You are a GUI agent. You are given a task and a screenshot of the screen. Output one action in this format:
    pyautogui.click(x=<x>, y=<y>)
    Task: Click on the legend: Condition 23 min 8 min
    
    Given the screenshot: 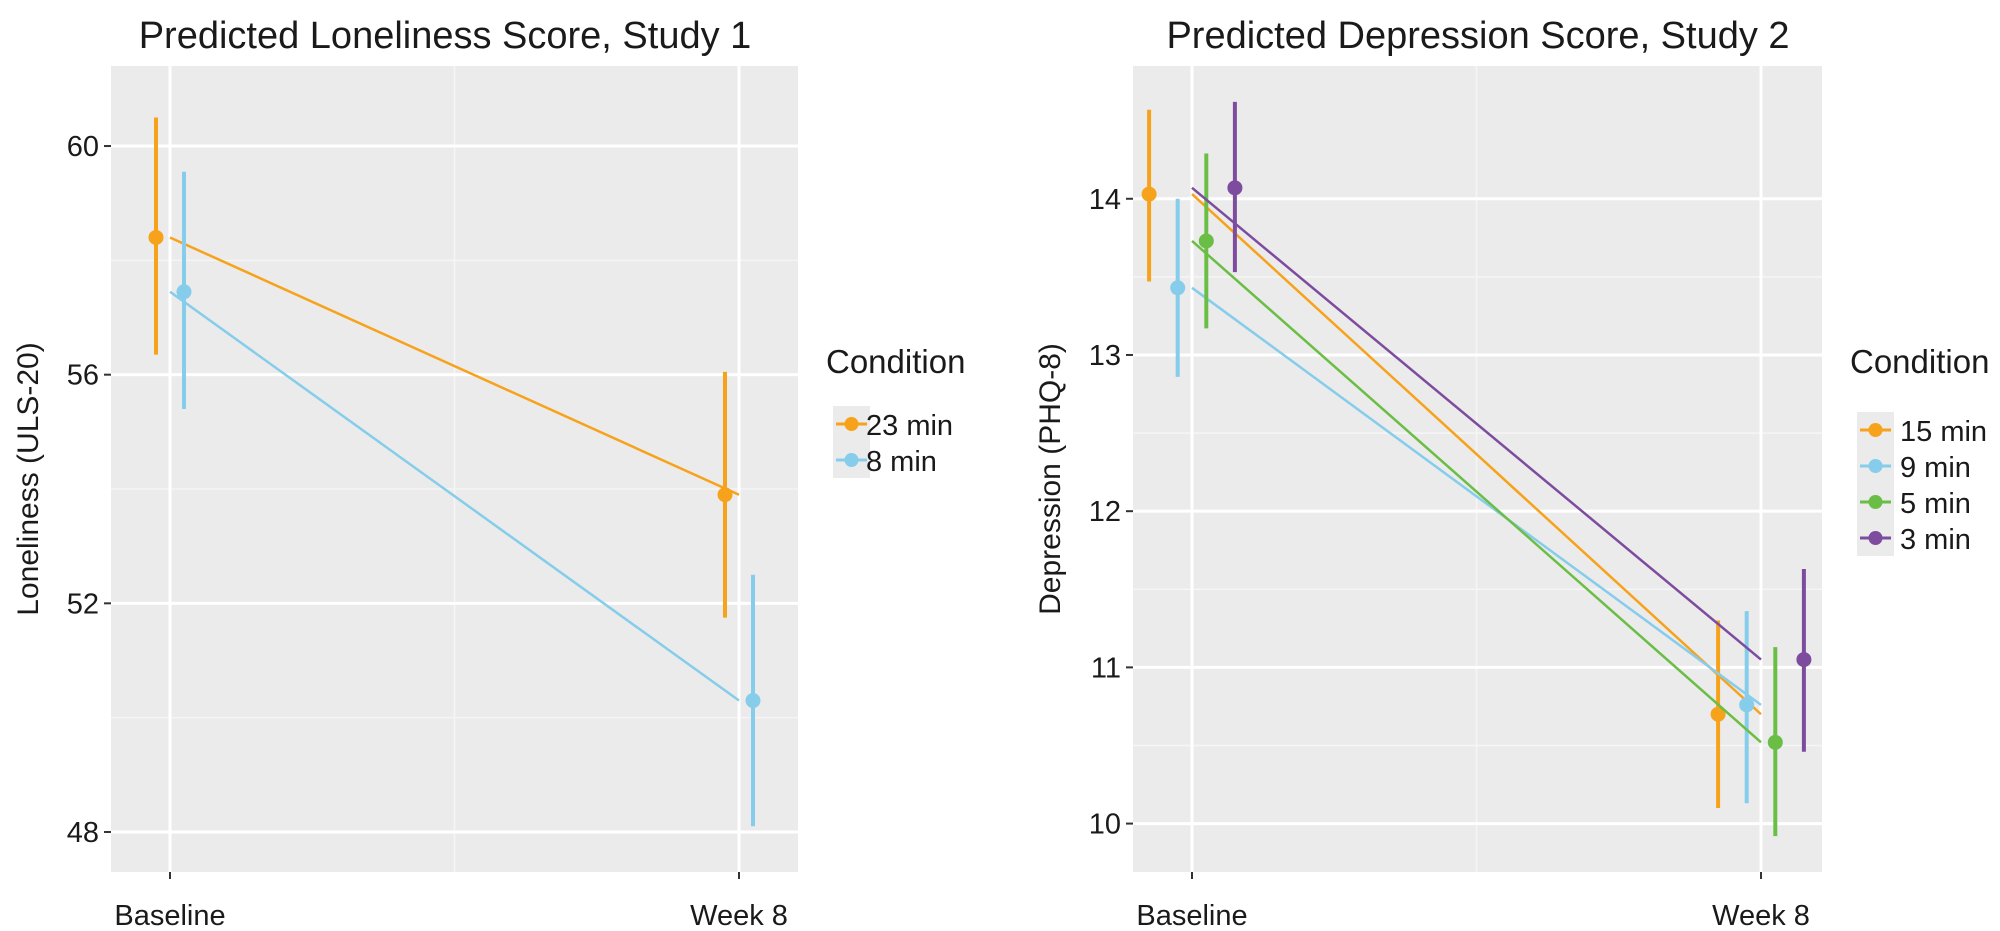 What is the action you would take?
    pyautogui.click(x=895, y=410)
    